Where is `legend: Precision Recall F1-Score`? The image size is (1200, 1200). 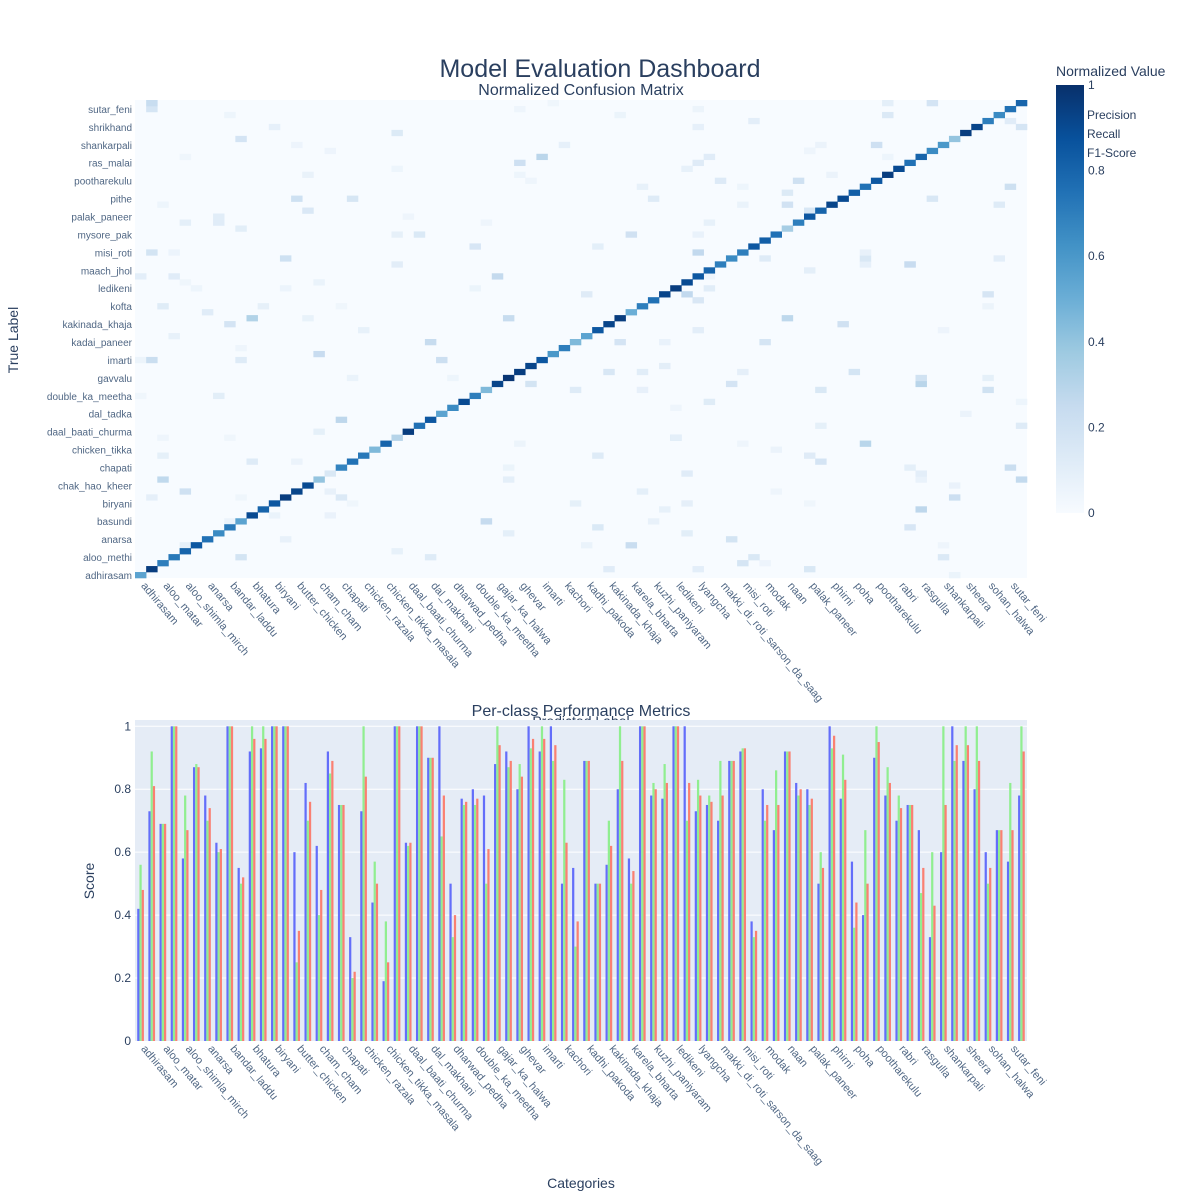 legend: Precision Recall F1-Score is located at coordinates (1112, 134).